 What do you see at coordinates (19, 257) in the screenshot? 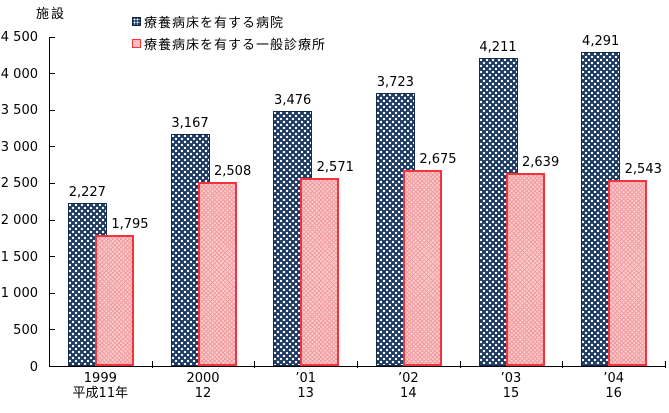
I see `y-tick-label: 1 500` at bounding box center [19, 257].